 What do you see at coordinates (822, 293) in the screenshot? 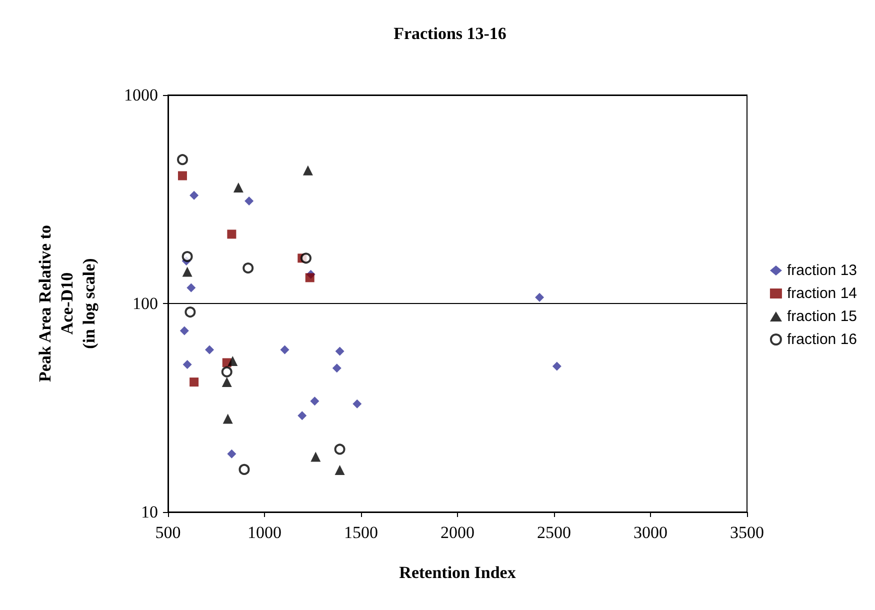
I see `legend-label: fraction 14` at bounding box center [822, 293].